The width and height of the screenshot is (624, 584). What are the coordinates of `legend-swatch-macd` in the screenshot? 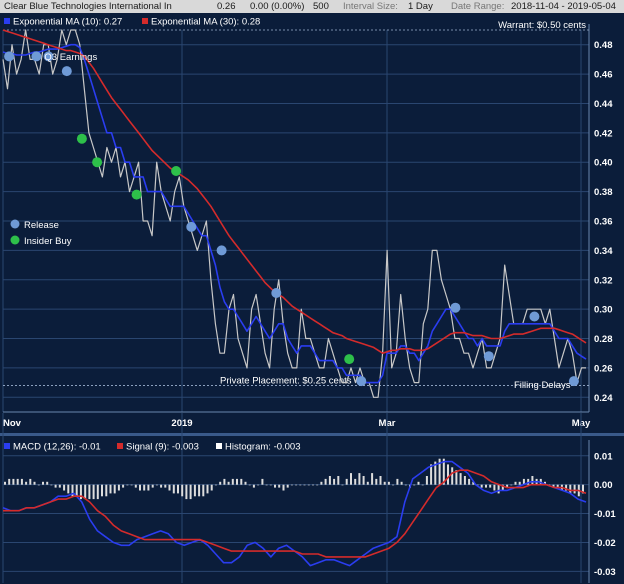 It's located at (7, 446).